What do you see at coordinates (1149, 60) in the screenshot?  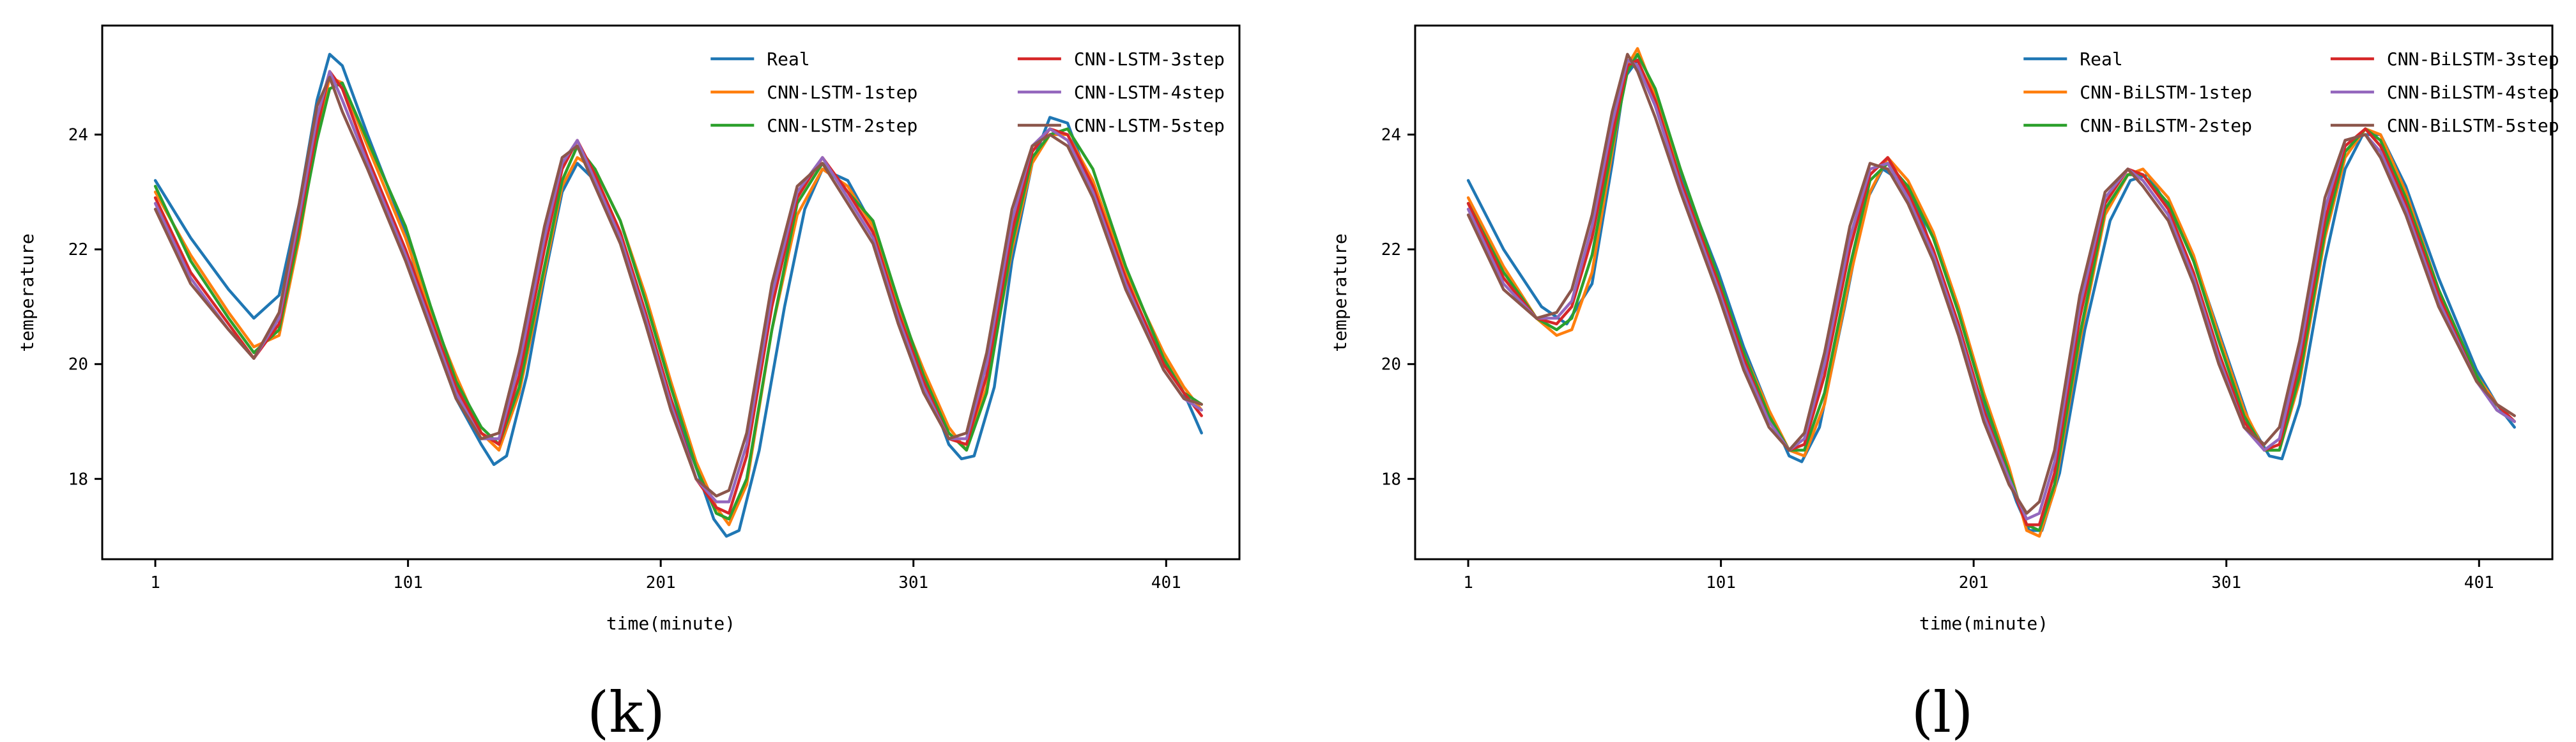 I see `legend-label-cnn-lstm-3step: CNN-LSTM-3step` at bounding box center [1149, 60].